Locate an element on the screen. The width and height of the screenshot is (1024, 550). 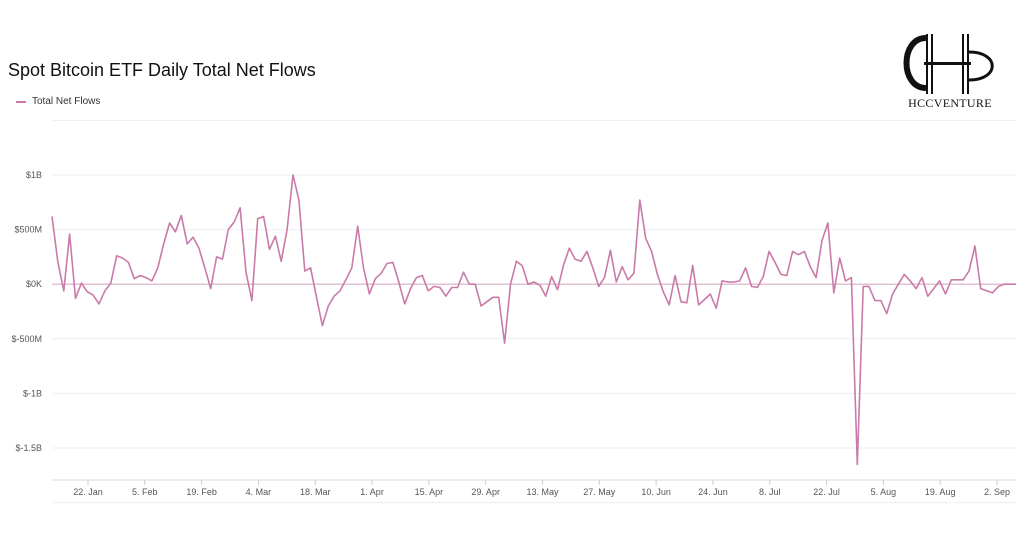
x-tick-label: 29. Apr is located at coordinates (485, 492).